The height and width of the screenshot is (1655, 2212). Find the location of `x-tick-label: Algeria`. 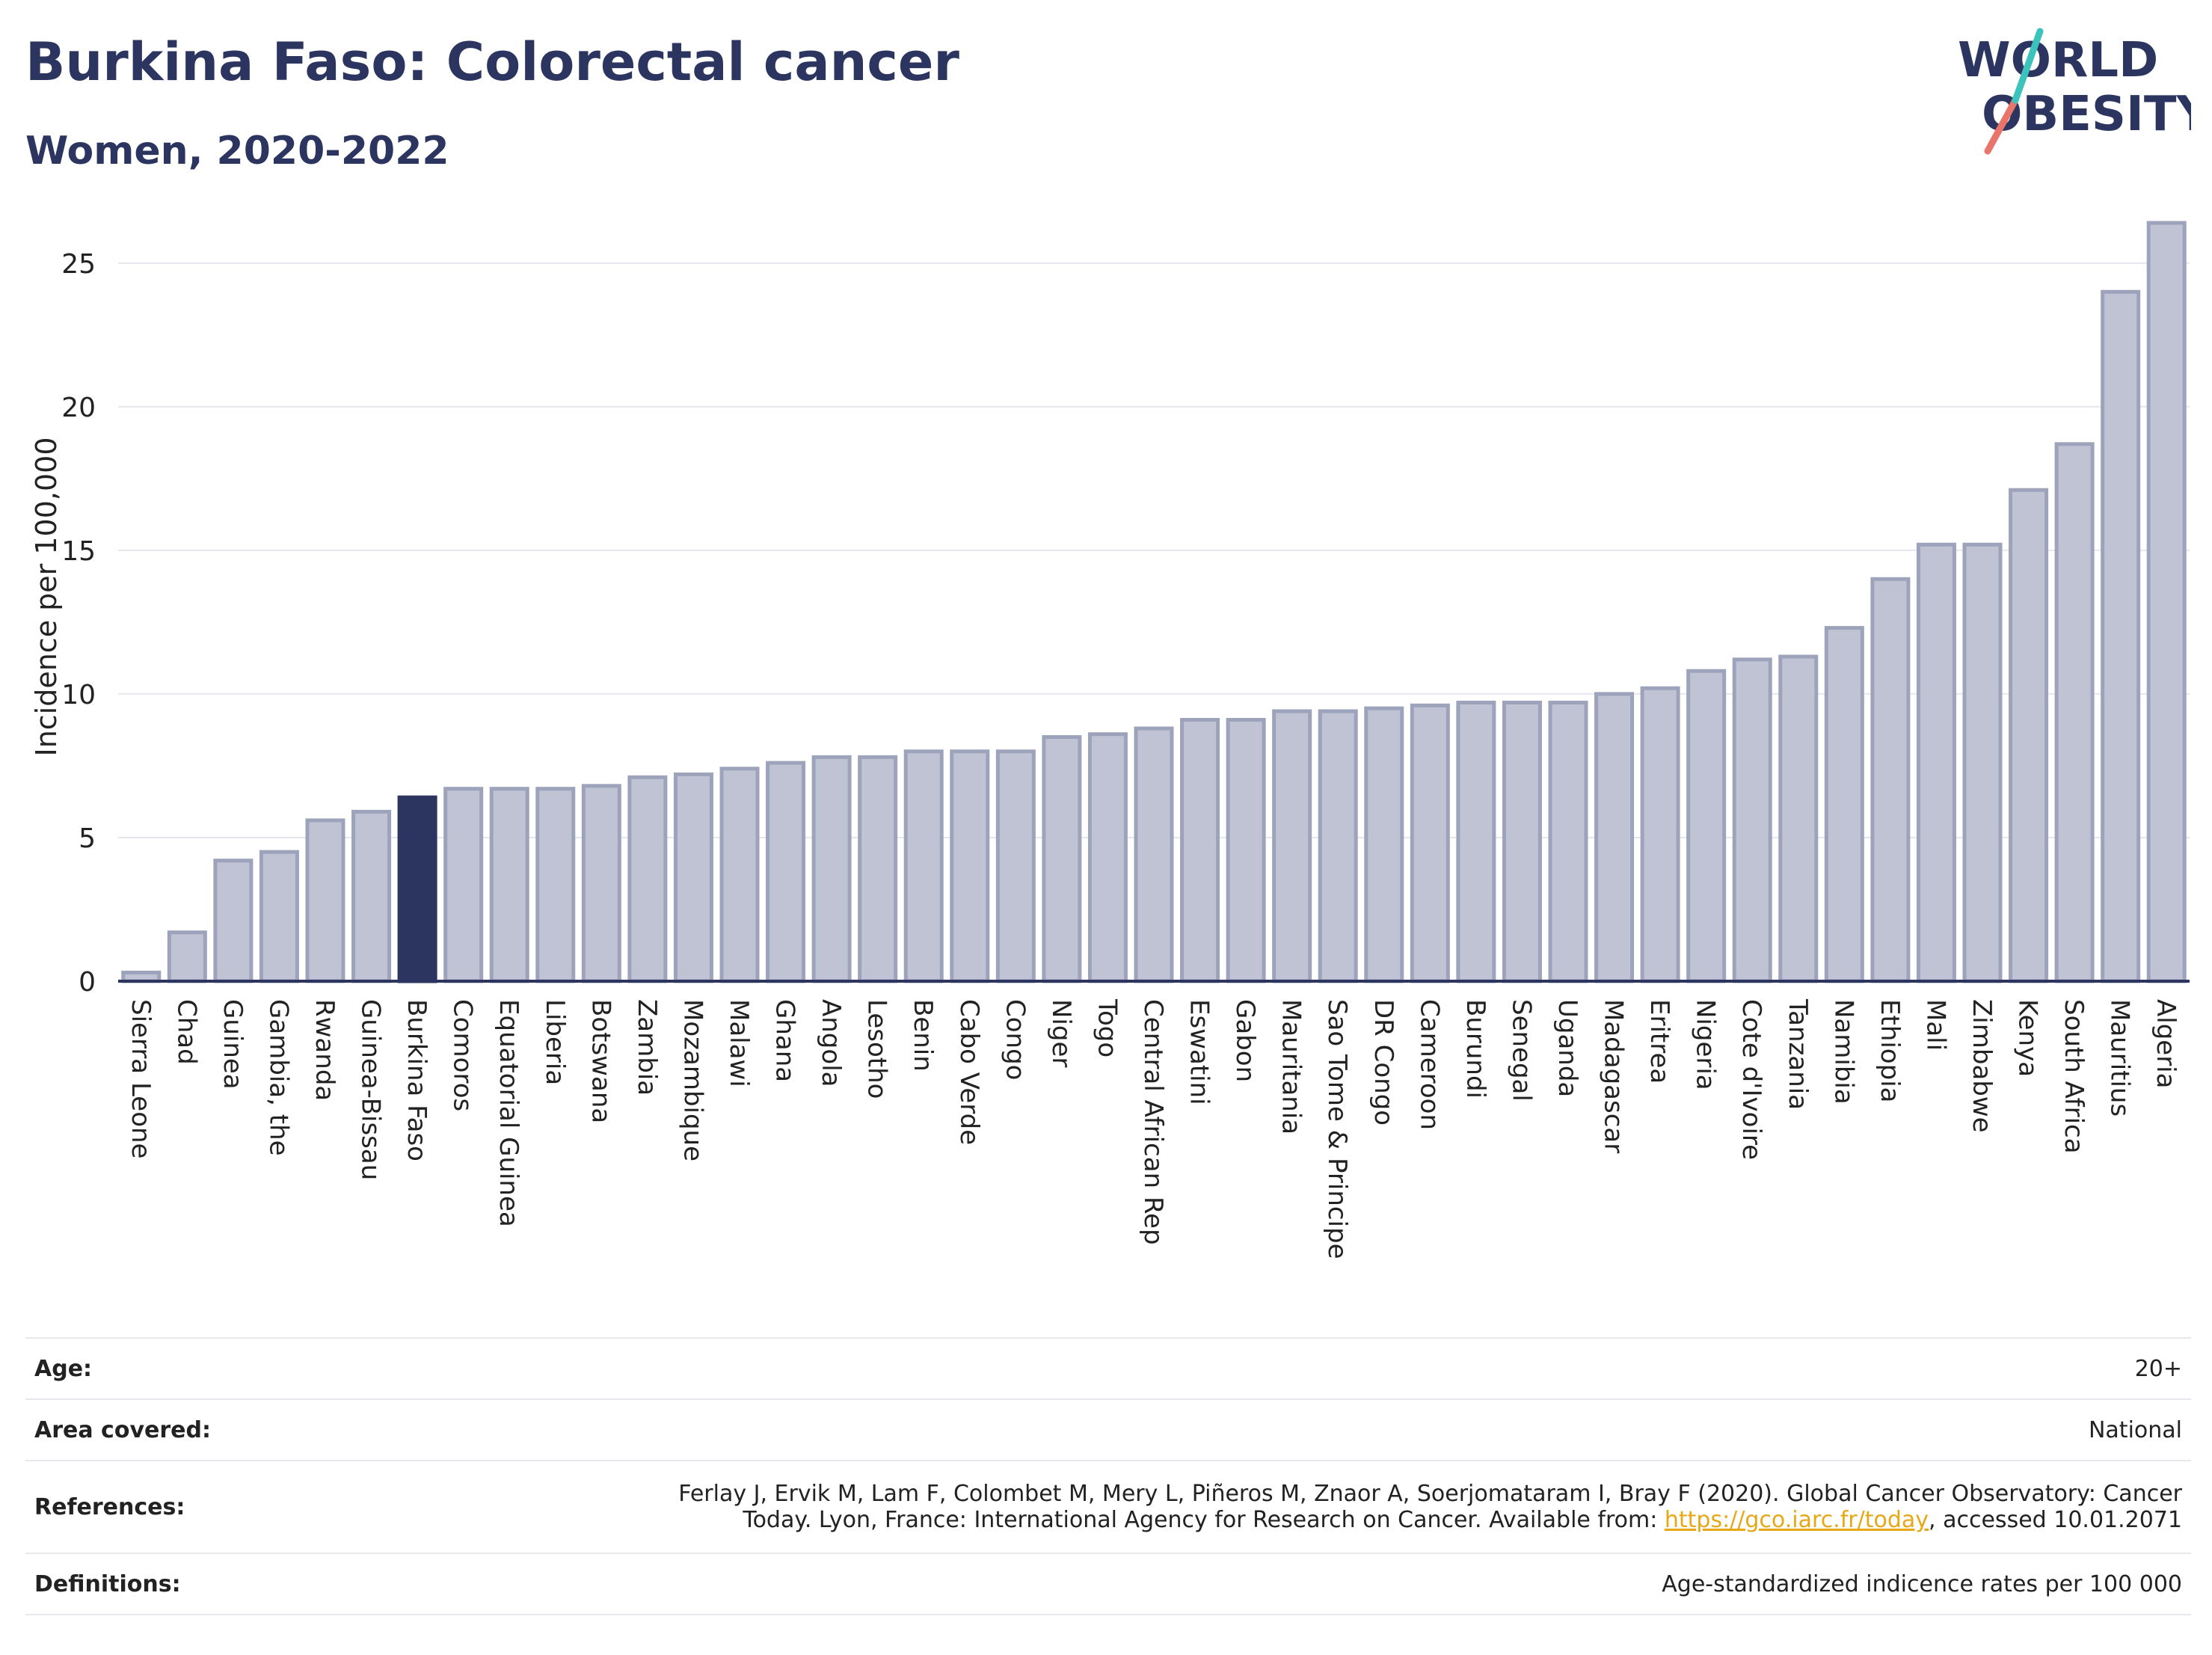

x-tick-label: Algeria is located at coordinates (2166, 1043).